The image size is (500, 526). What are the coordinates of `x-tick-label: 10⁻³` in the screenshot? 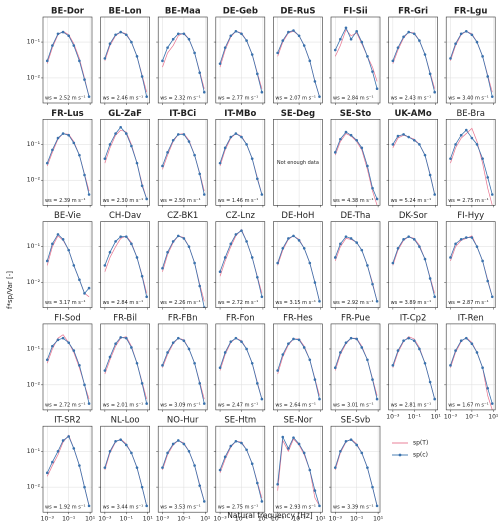 It's located at (278, 519).